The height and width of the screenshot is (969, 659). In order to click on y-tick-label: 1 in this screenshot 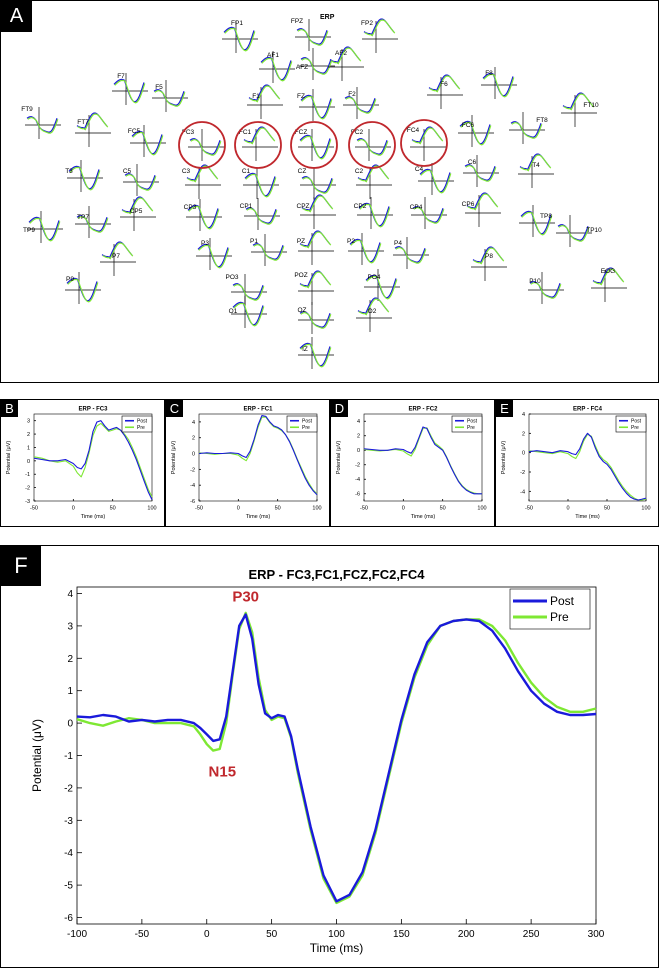, I will do `click(28, 448)`.